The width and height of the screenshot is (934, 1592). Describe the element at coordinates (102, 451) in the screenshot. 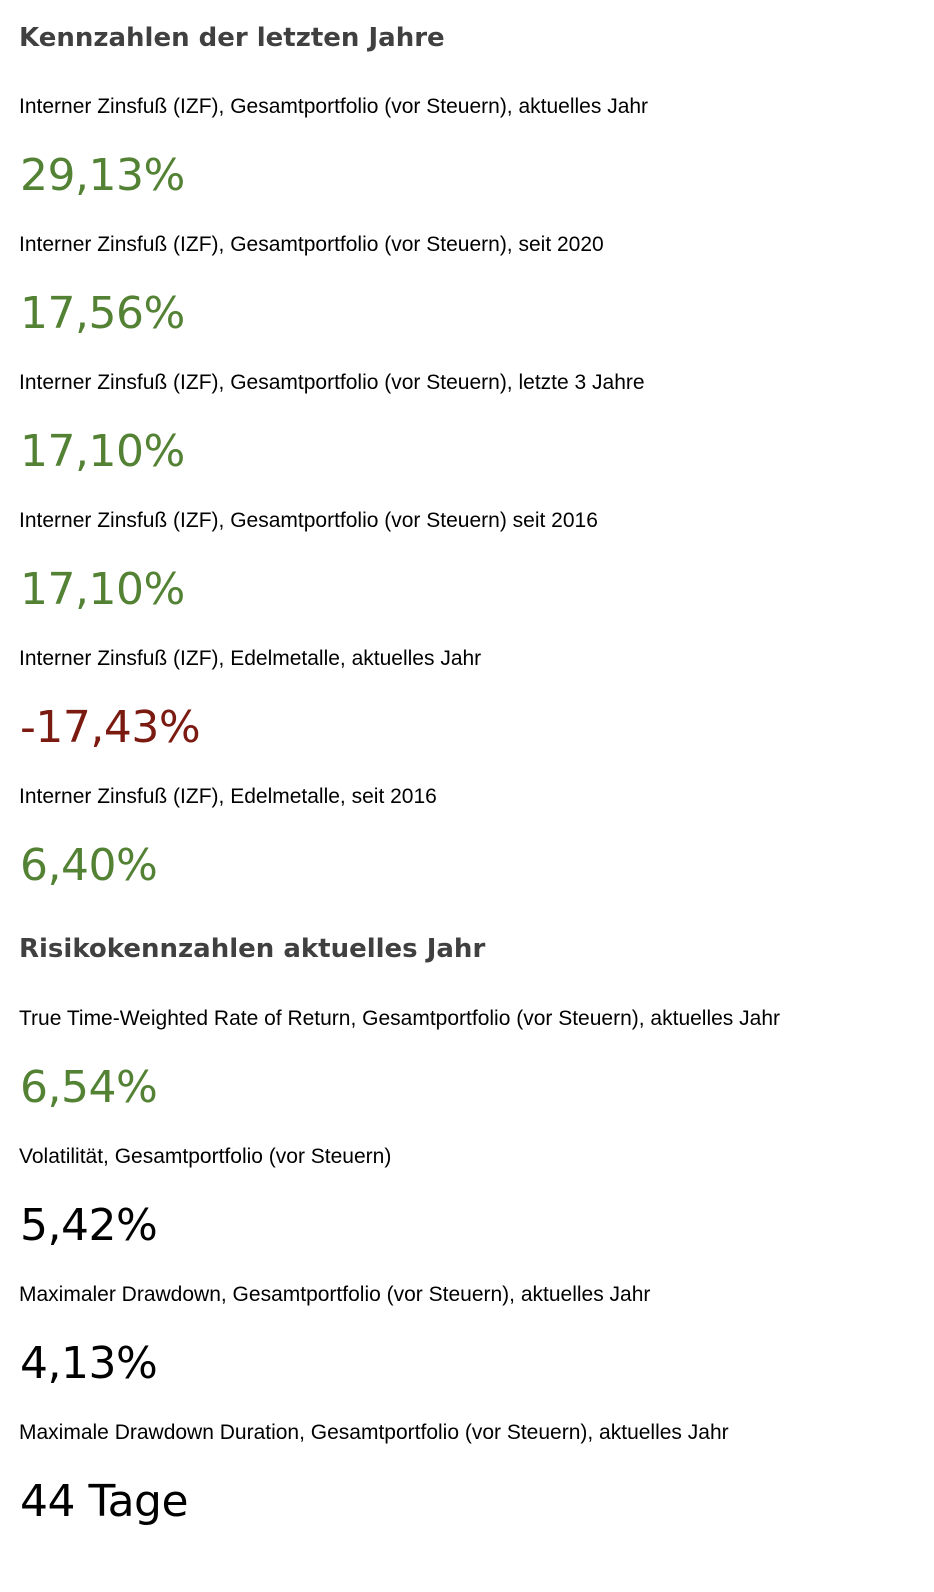

I see `kpi-value-izf-gesamt-3-jahre: 17,10%` at that location.